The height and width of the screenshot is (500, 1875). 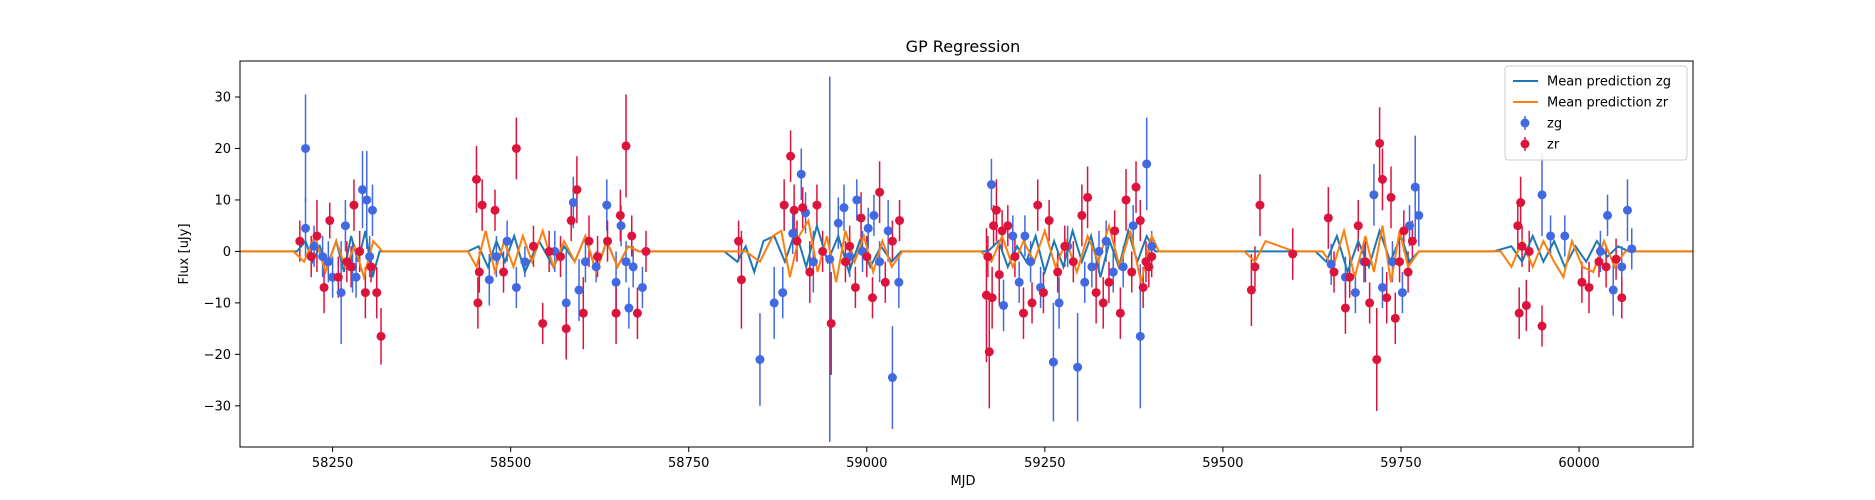 What do you see at coordinates (227, 252) in the screenshot?
I see `y-tick-label: 0` at bounding box center [227, 252].